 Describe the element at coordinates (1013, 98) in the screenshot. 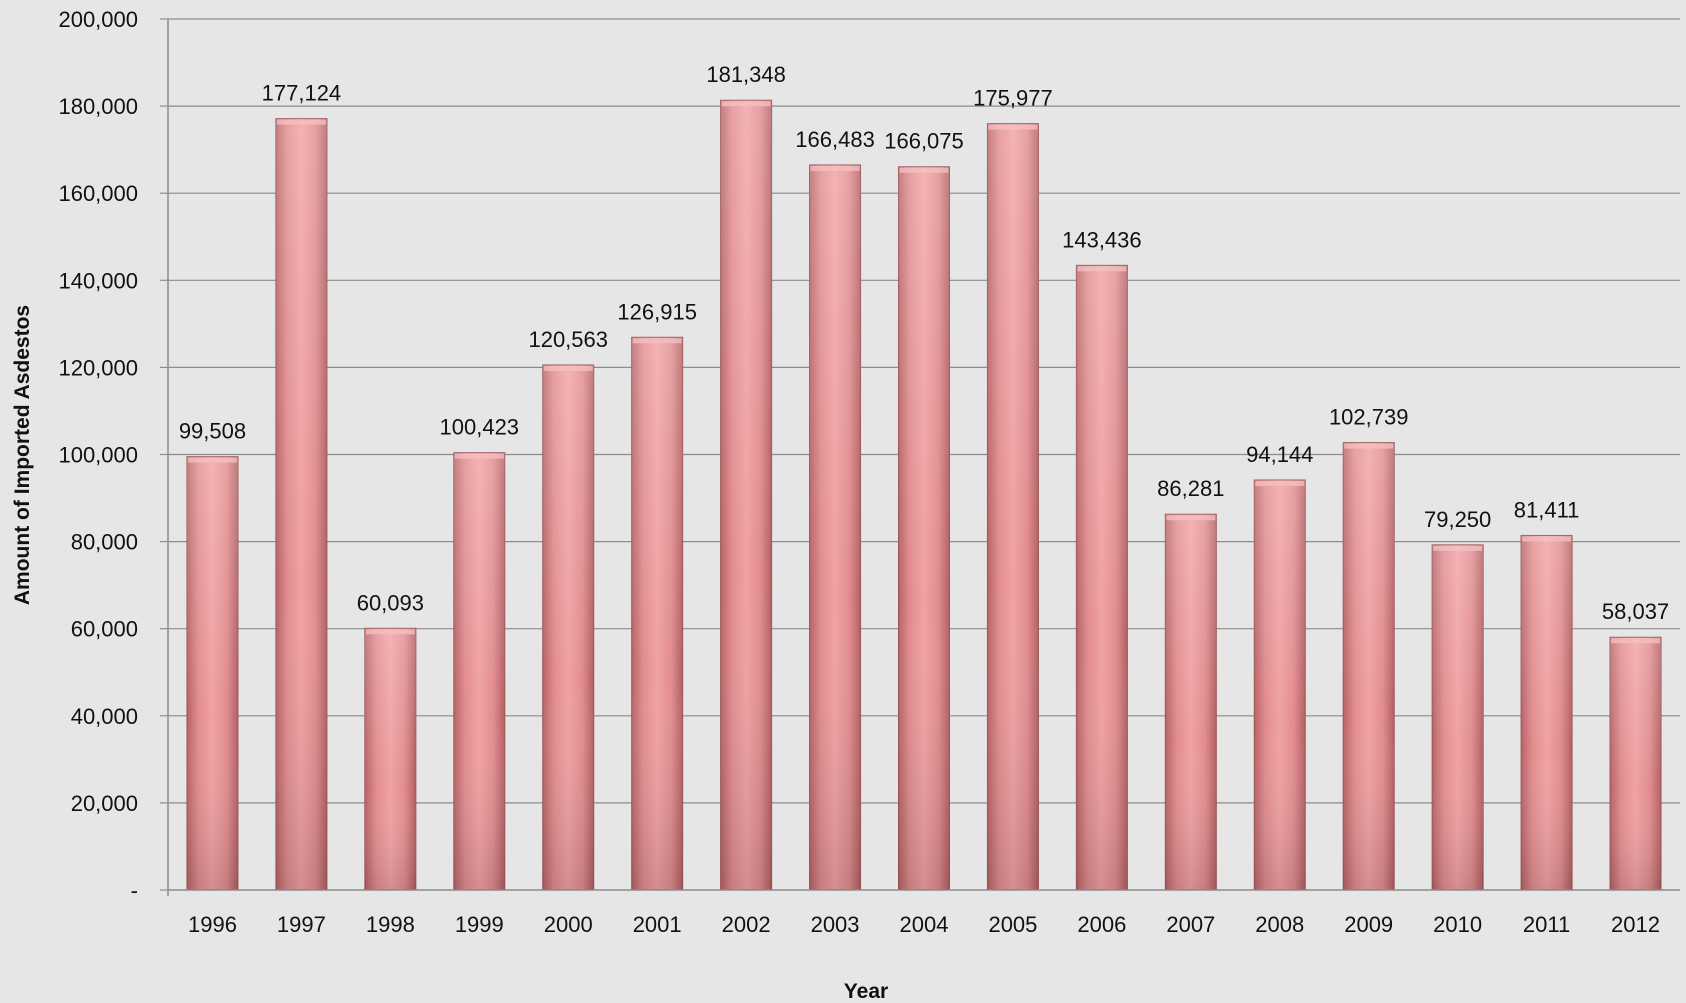

I see `data-label: 175,977` at that location.